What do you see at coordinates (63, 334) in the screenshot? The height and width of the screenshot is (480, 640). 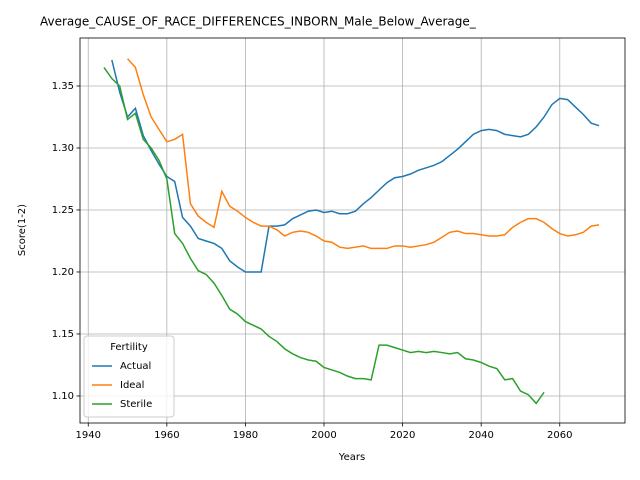 I see `y-tick-label: 1.15` at bounding box center [63, 334].